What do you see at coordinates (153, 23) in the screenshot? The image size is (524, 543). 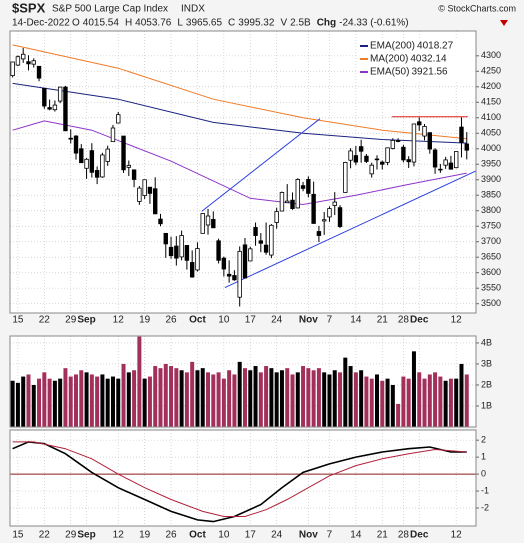 I see `quote-value: 4053.76` at bounding box center [153, 23].